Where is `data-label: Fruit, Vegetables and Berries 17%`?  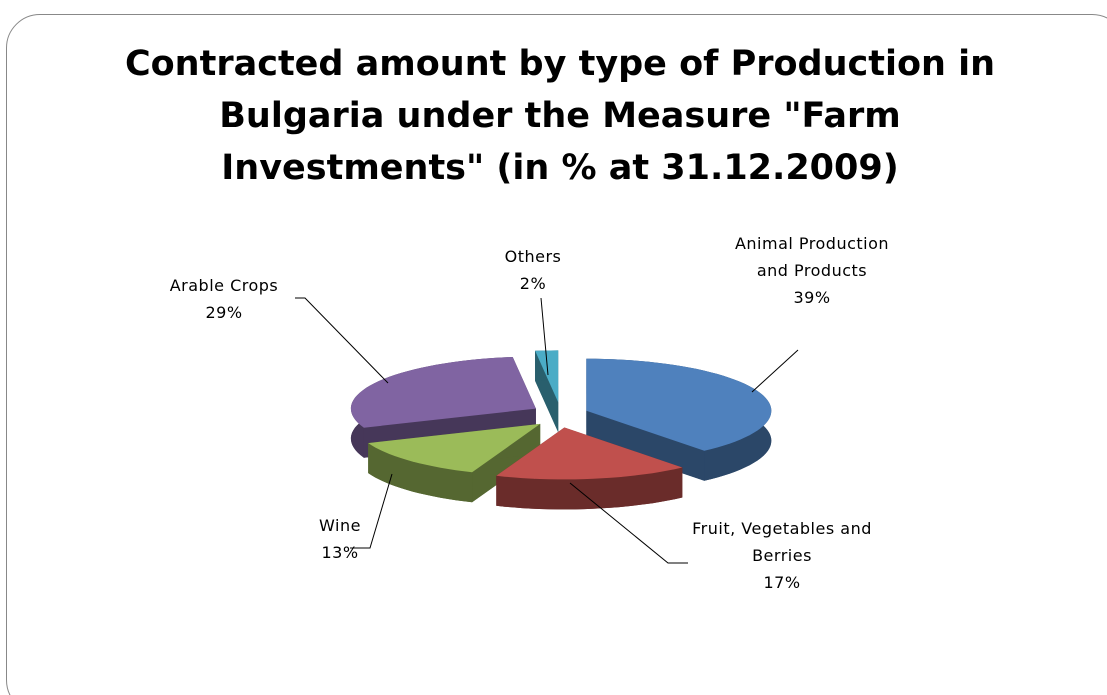
data-label: Fruit, Vegetables and Berries 17% is located at coordinates (782, 555).